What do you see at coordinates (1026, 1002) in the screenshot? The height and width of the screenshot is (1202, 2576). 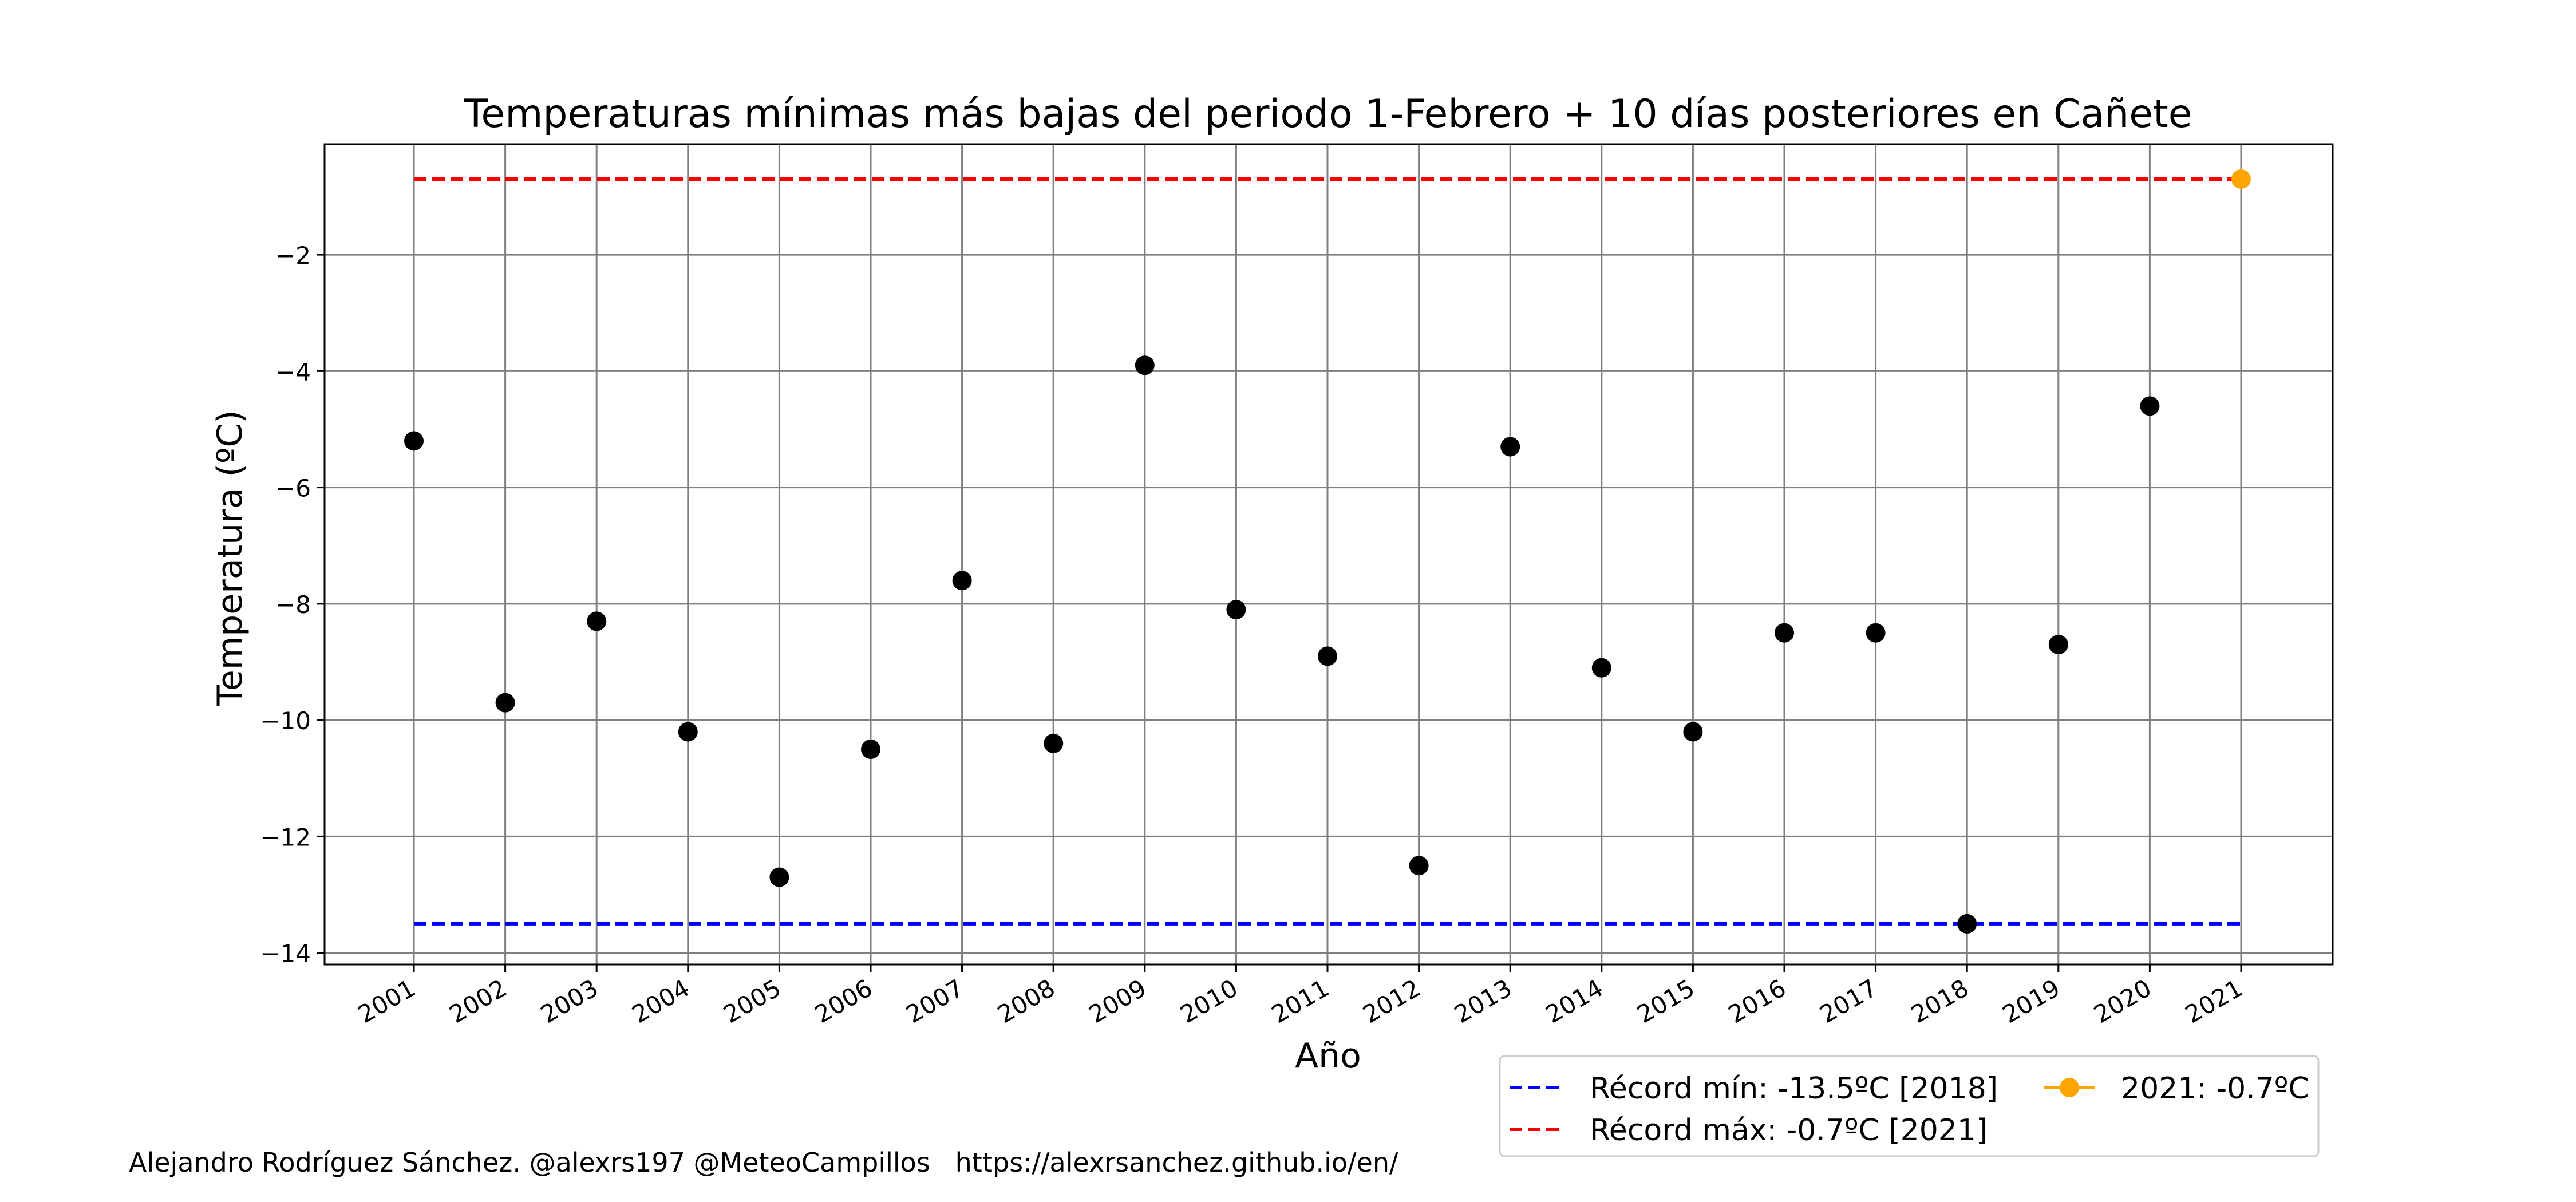 I see `x-tick-label: 2008` at bounding box center [1026, 1002].